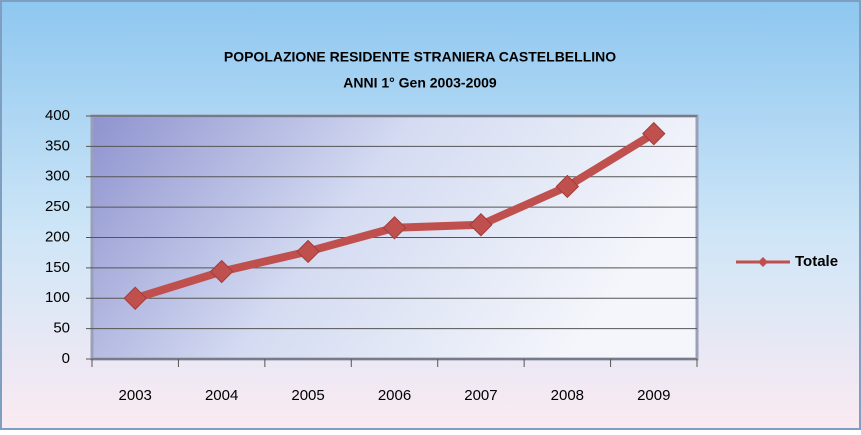 This screenshot has height=435, width=861. What do you see at coordinates (816, 261) in the screenshot?
I see `legend-label: Totale` at bounding box center [816, 261].